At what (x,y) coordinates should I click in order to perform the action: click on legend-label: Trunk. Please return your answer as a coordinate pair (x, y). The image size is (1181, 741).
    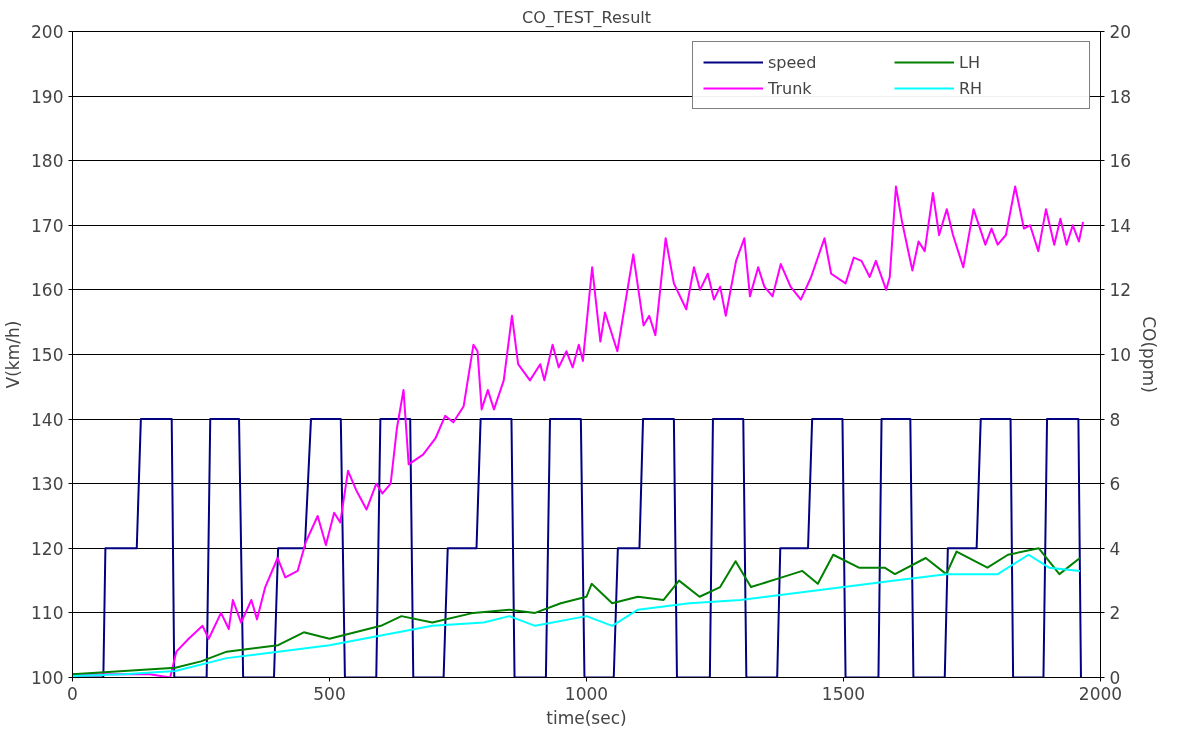
    Looking at the image, I should click on (790, 88).